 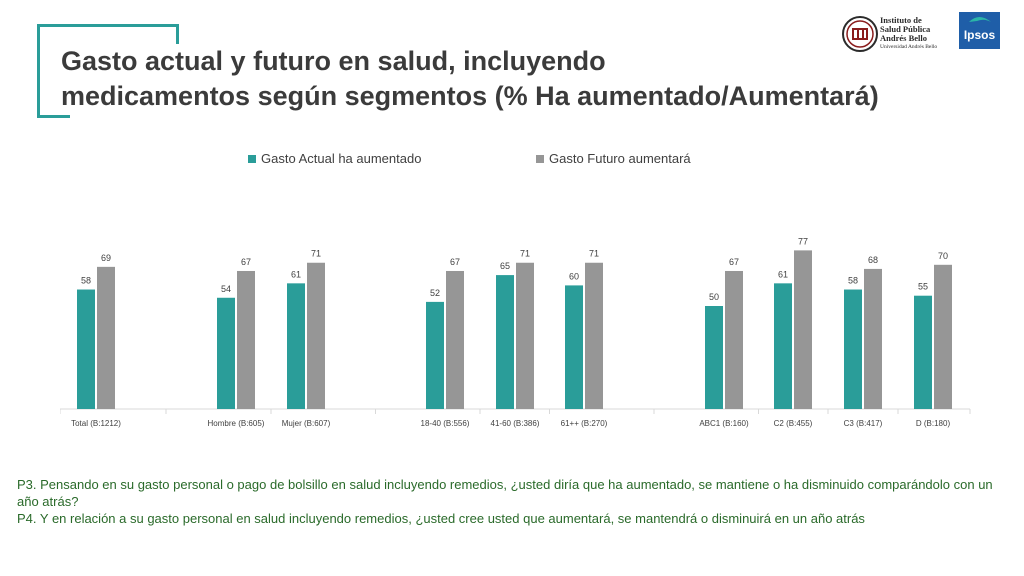 I want to click on legend-label-series2: Gasto Futuro aumentará, so click(x=620, y=158).